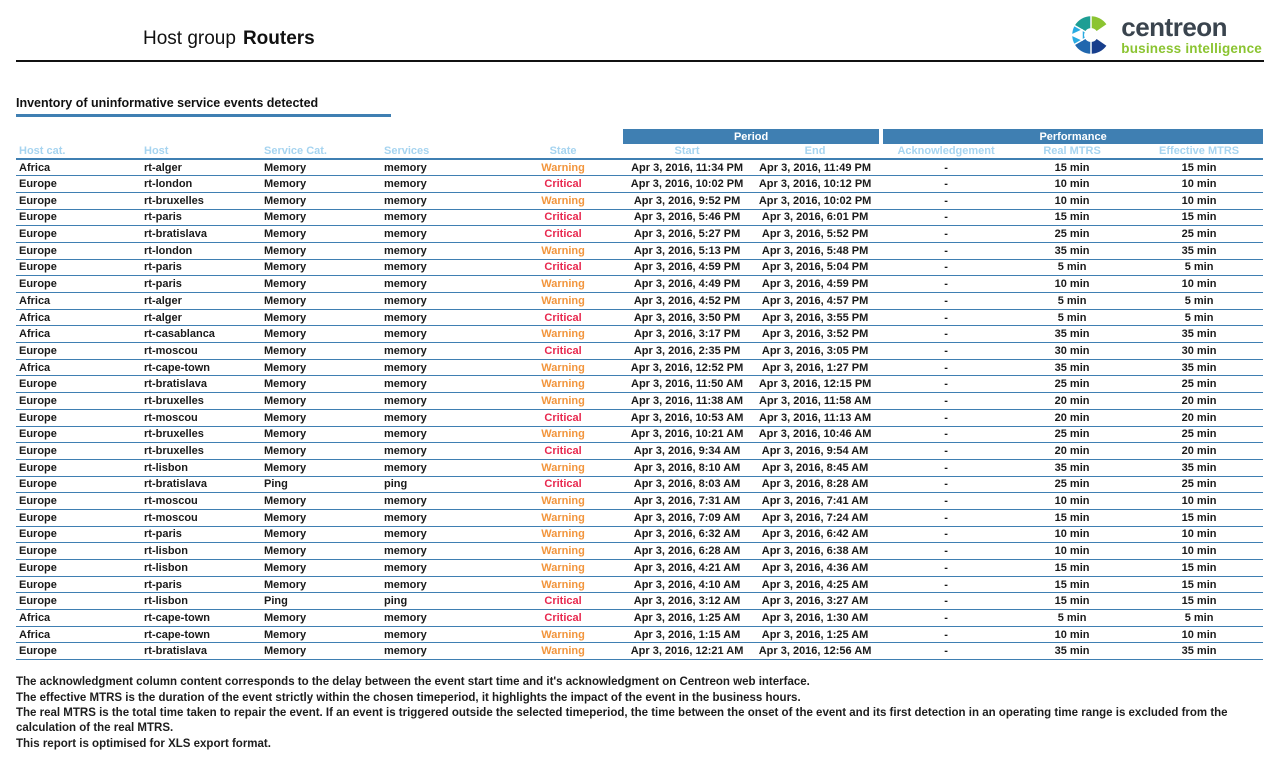 The height and width of the screenshot is (770, 1280). What do you see at coordinates (687, 585) in the screenshot?
I see `cell-start: Apr 3, 2016, 4:10 AM` at bounding box center [687, 585].